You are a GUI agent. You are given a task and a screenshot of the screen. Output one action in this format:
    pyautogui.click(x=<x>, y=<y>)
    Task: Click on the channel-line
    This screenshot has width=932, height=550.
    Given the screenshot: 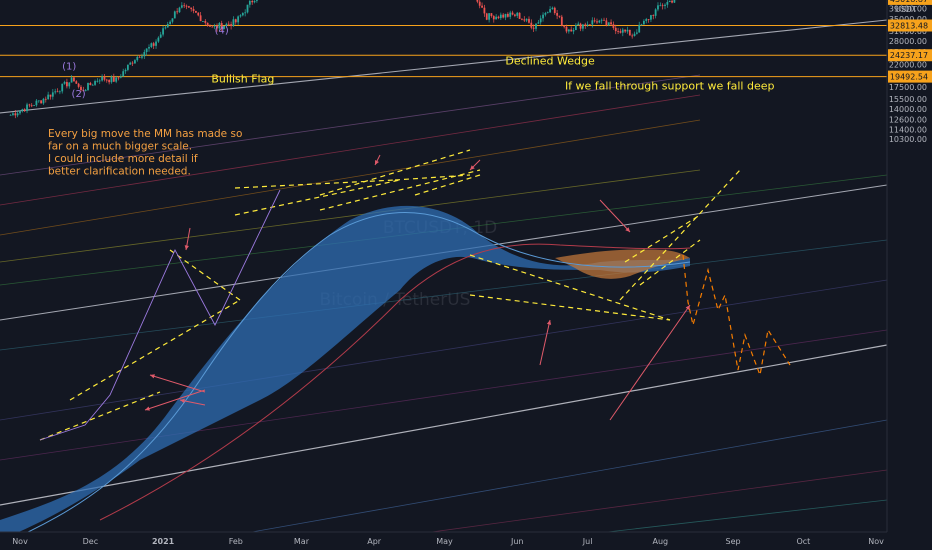 What is the action you would take?
    pyautogui.click(x=350, y=125)
    